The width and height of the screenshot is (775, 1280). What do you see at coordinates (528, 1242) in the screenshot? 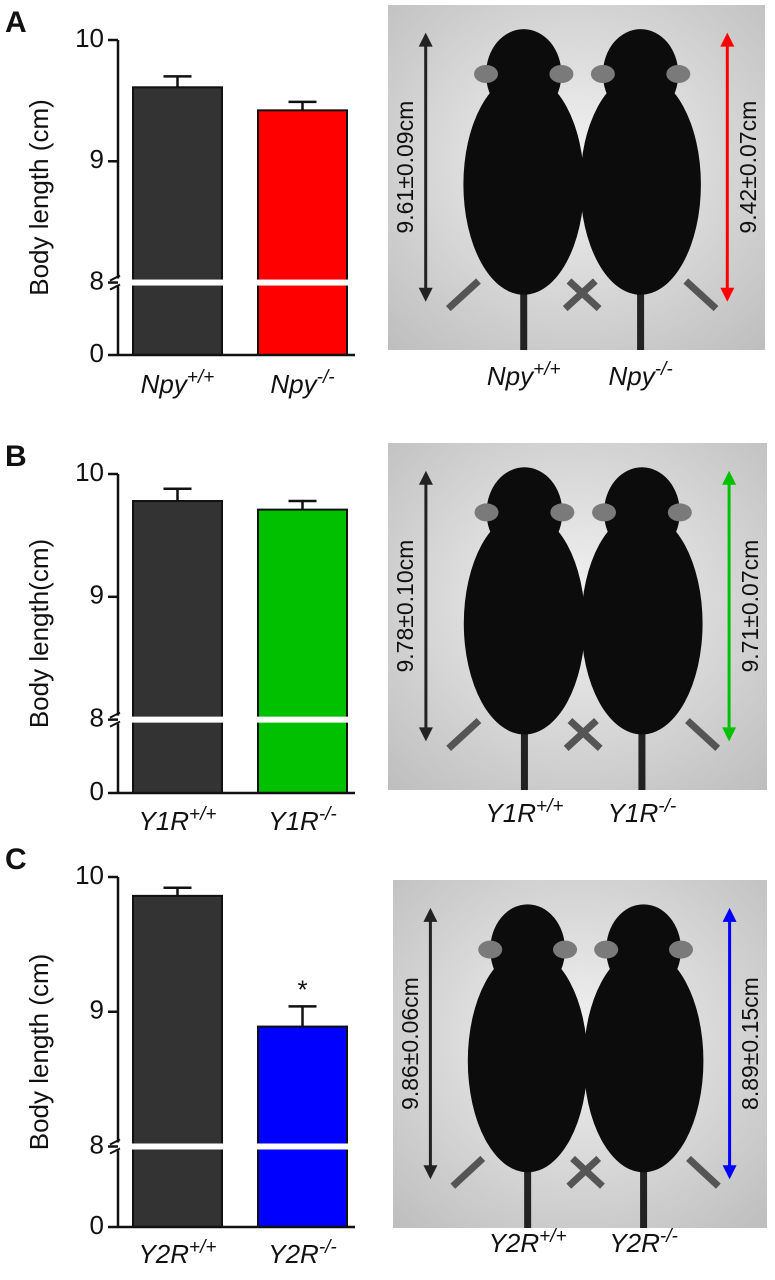
I see `photo-caption: Y2R+/+` at bounding box center [528, 1242].